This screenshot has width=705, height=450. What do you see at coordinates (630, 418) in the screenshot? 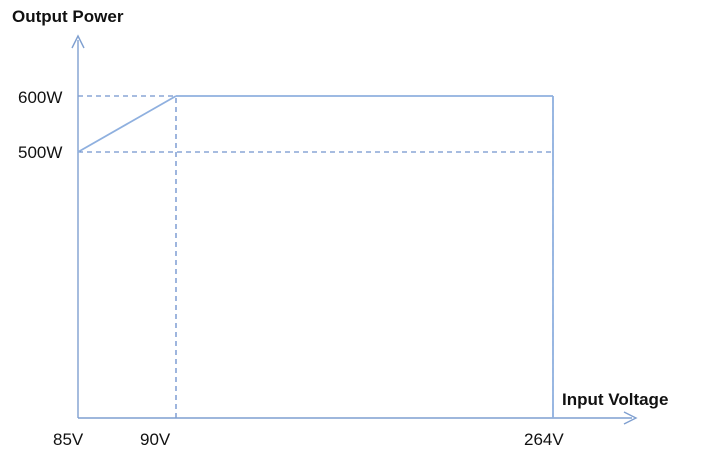
I see `x-axis-arrowhead` at bounding box center [630, 418].